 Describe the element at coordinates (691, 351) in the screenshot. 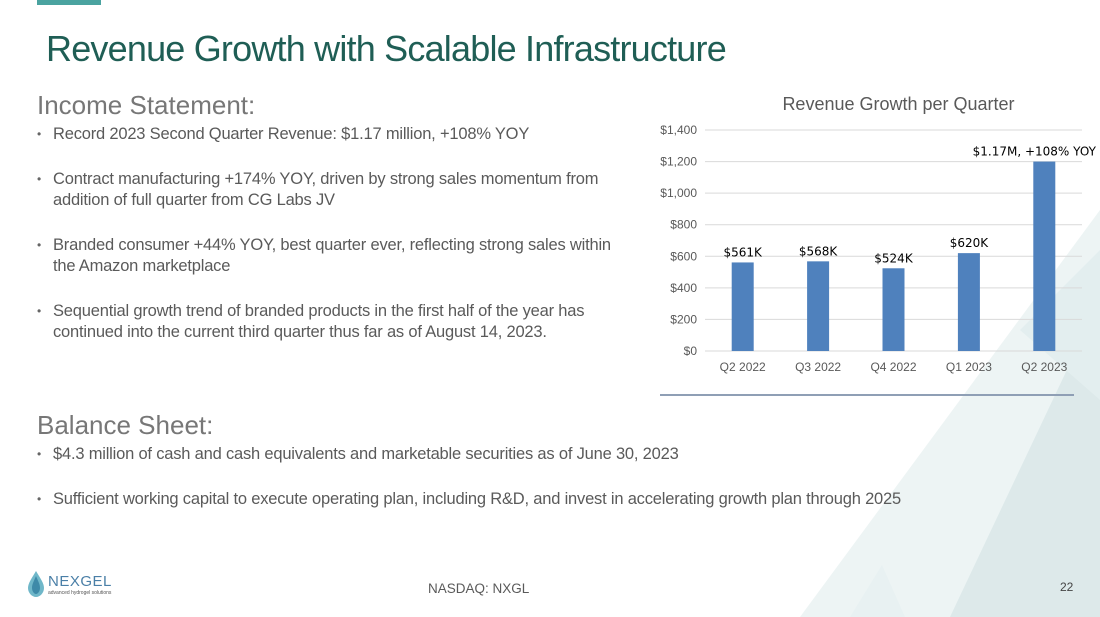

I see `y-tick-label: $0` at that location.